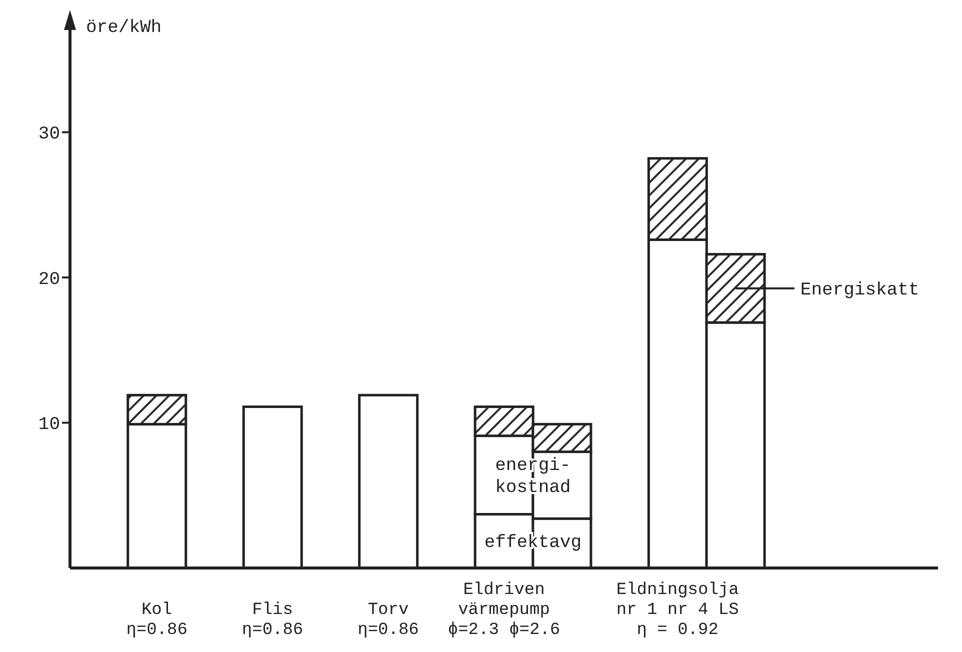  Describe the element at coordinates (49, 425) in the screenshot. I see `y-tick-label: 10` at that location.